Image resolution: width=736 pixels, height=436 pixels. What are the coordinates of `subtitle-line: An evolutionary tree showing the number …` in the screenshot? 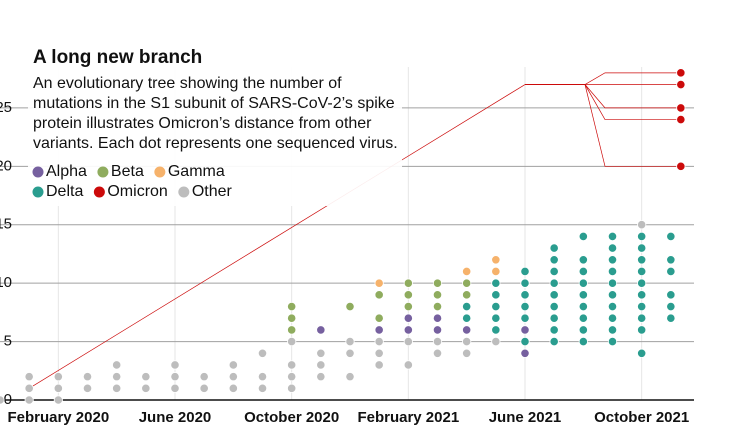 It's located at (187, 83).